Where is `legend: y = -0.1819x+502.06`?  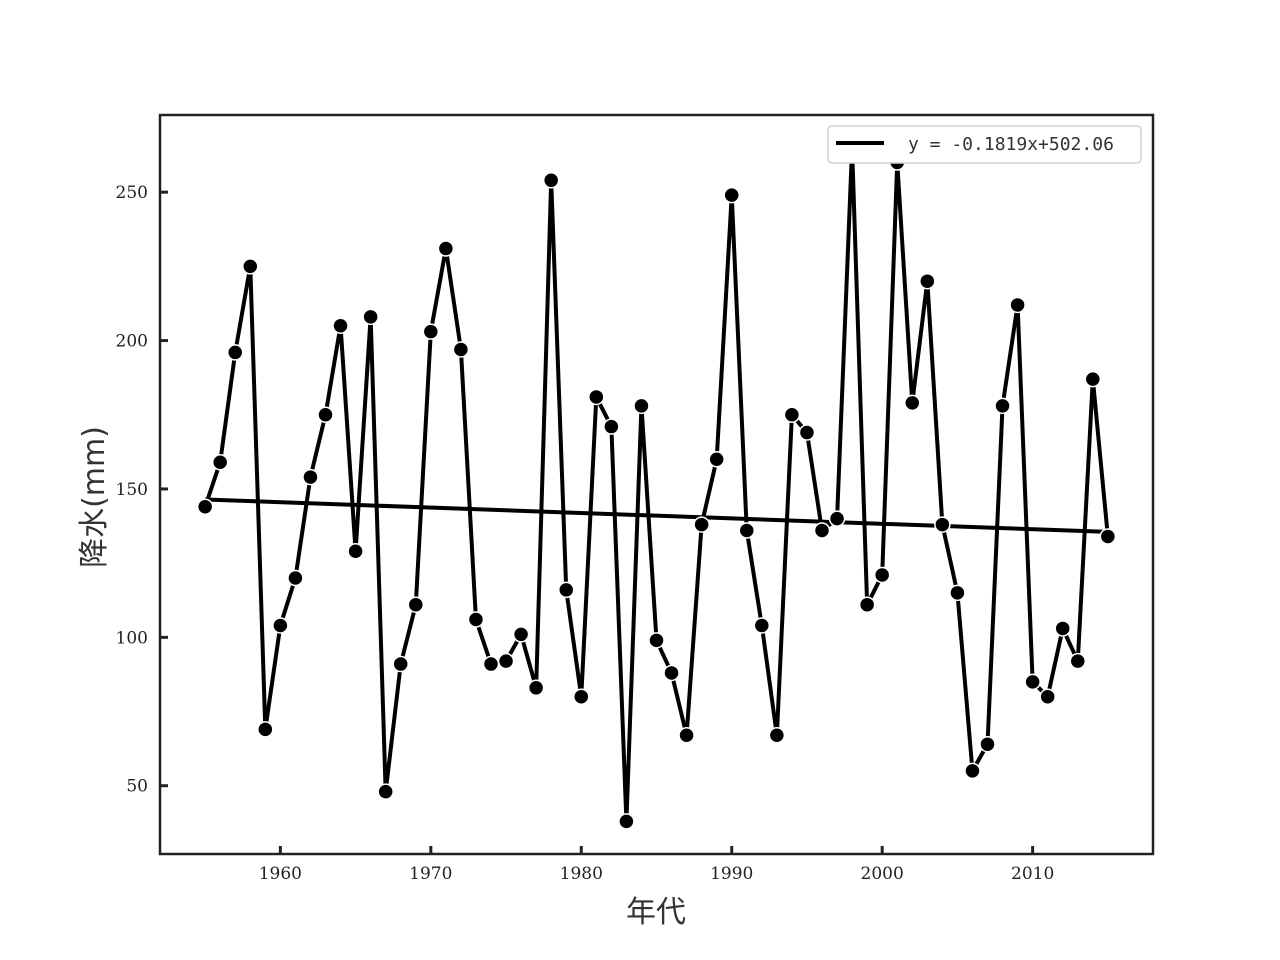
legend: y = -0.1819x+502.06 is located at coordinates (984, 144).